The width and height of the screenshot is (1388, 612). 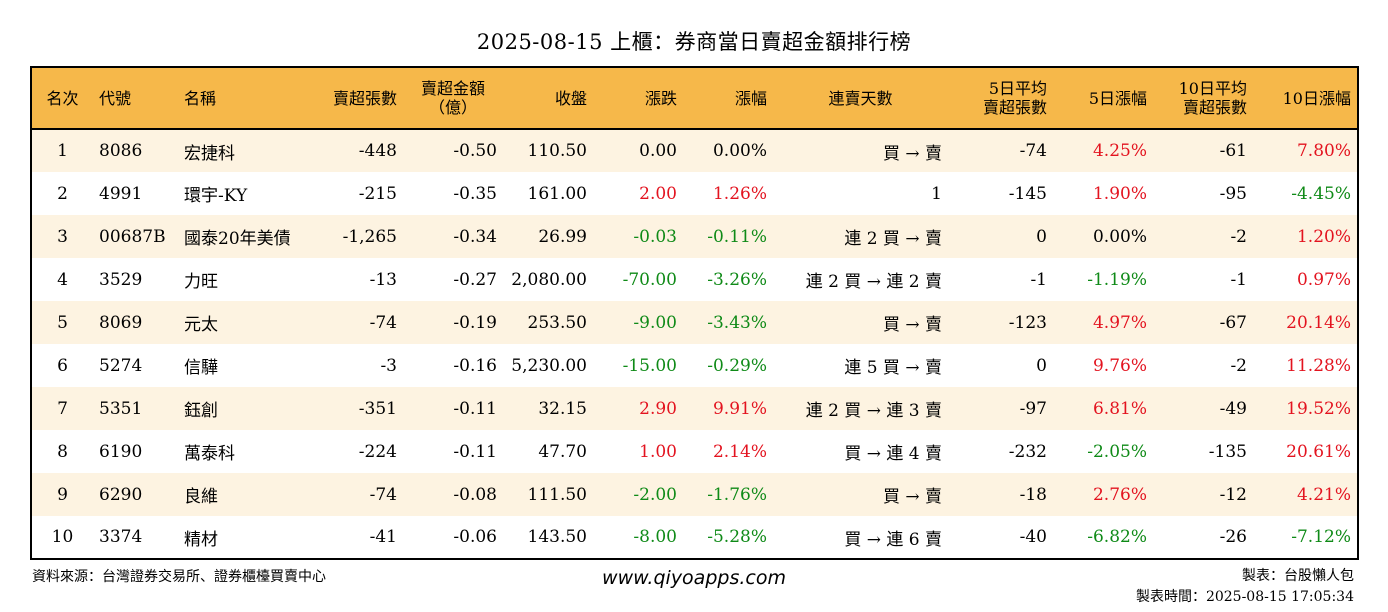 I want to click on cell-streak: 連 5 買 → 賣, so click(x=893, y=368).